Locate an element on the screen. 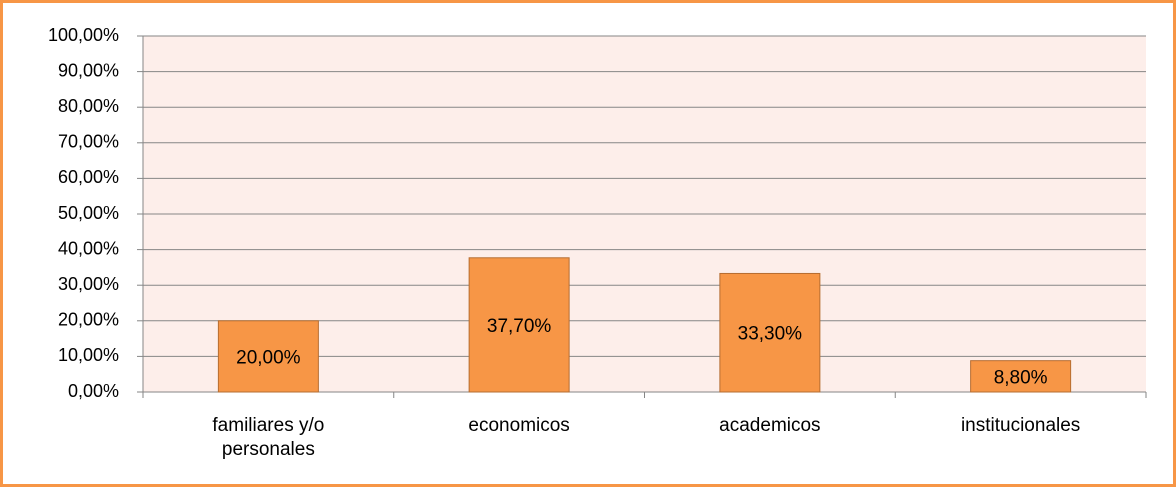  y-tick-label: 80,00% is located at coordinates (88, 106).